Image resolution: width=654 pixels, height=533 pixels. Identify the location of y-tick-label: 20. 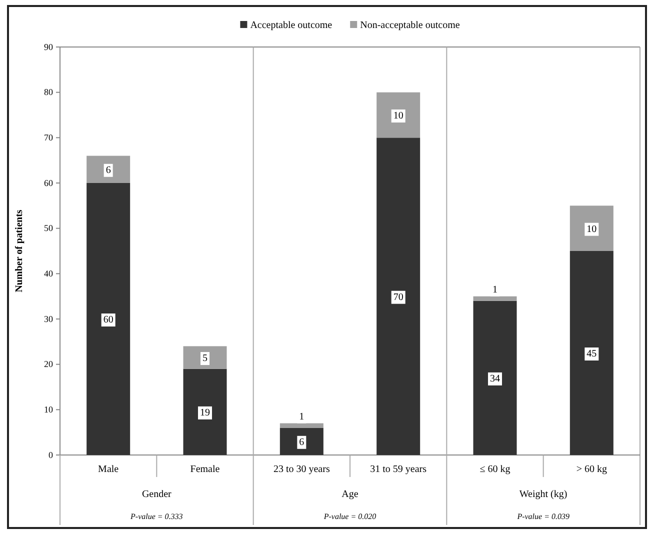
(49, 364).